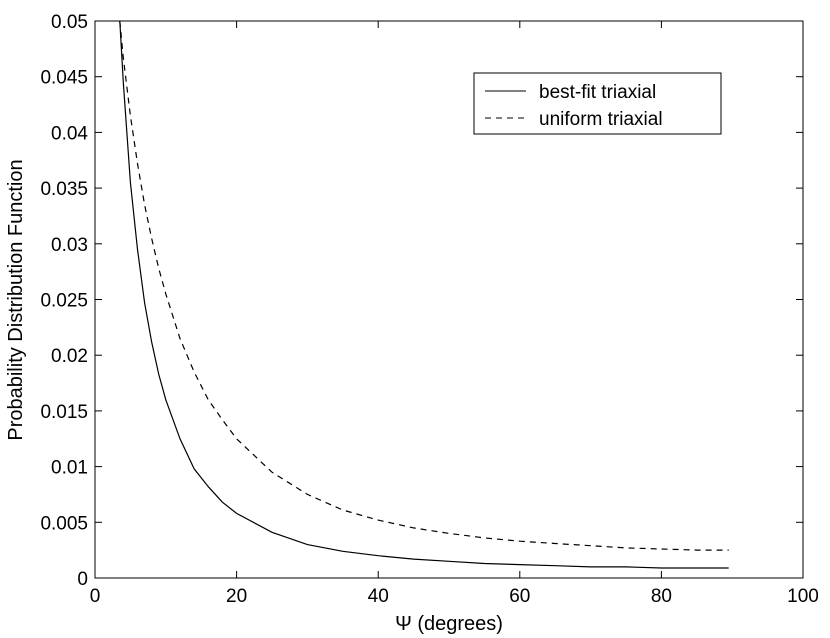 Image resolution: width=830 pixels, height=638 pixels. Describe the element at coordinates (236, 596) in the screenshot. I see `x-tick-label: 20` at that location.